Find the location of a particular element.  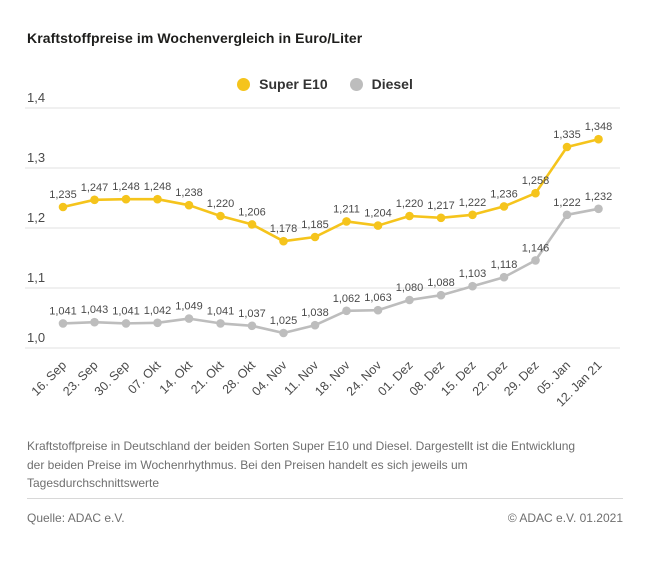

data-label-super-e10: 1,217 is located at coordinates (441, 206).